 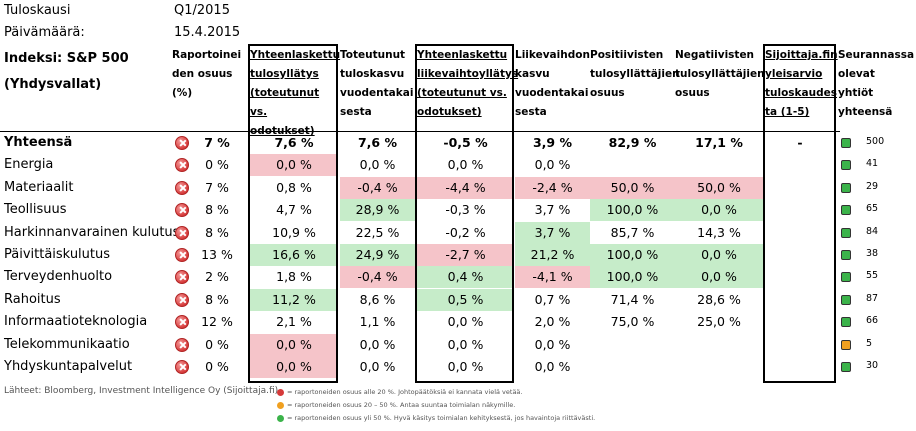 What do you see at coordinates (377, 142) in the screenshot?
I see `cell-eps-growth: 7,6 %` at bounding box center [377, 142].